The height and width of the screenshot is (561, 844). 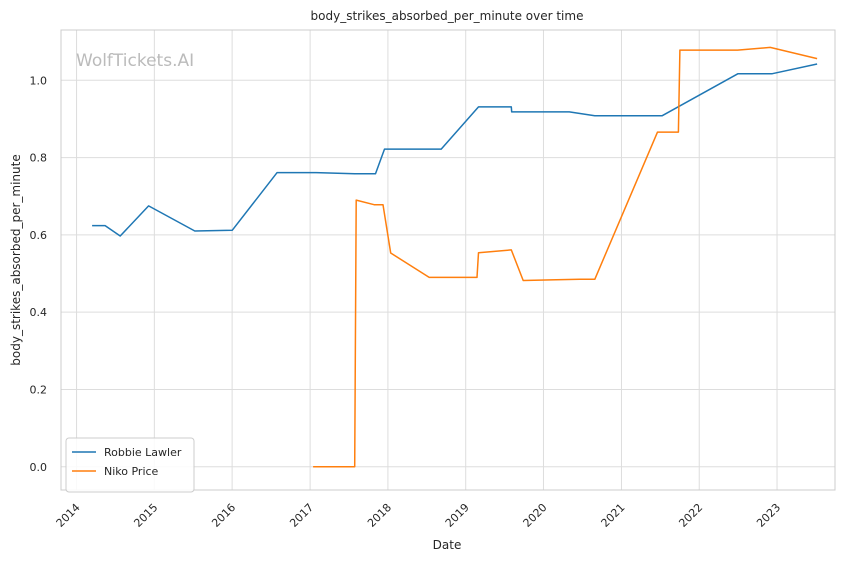 I want to click on legend-box, so click(x=130, y=465).